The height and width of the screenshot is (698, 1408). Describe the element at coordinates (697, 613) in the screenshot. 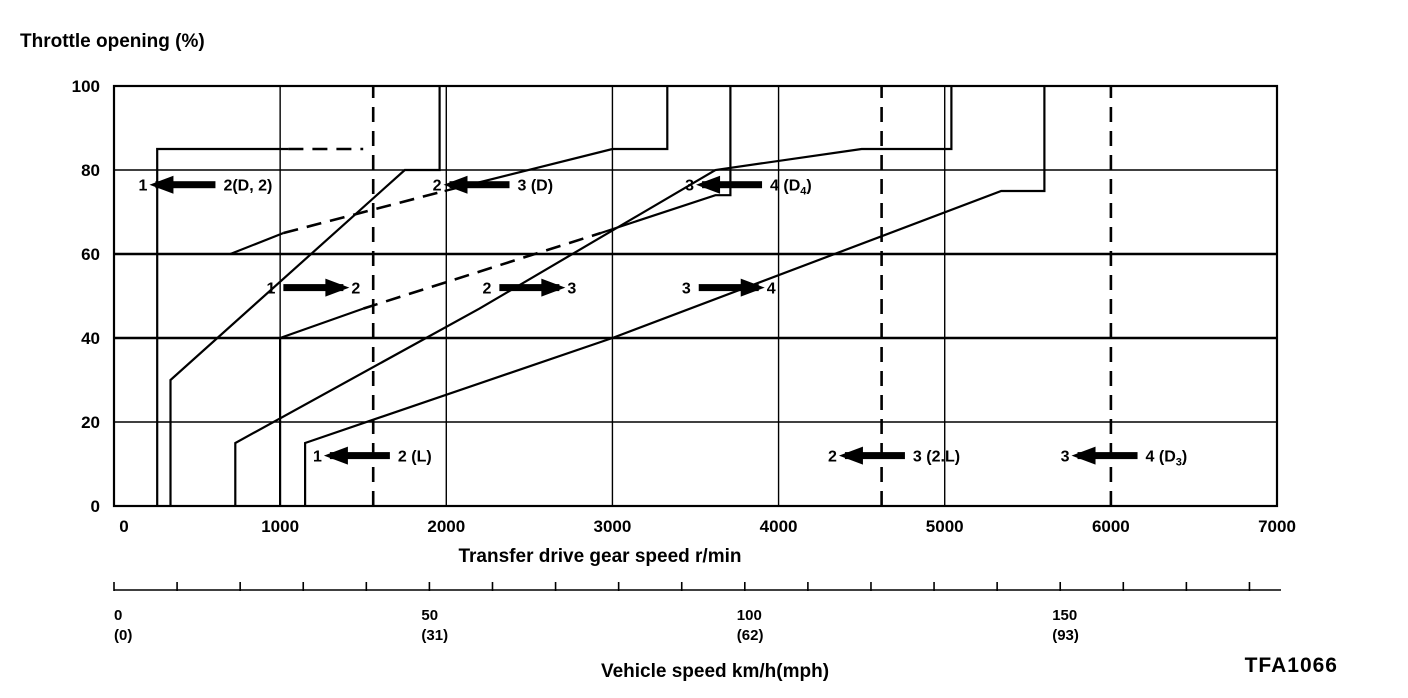

I see `secondary-axis: 0 (0) 50 (31) 100 (62) 150 (93)` at that location.